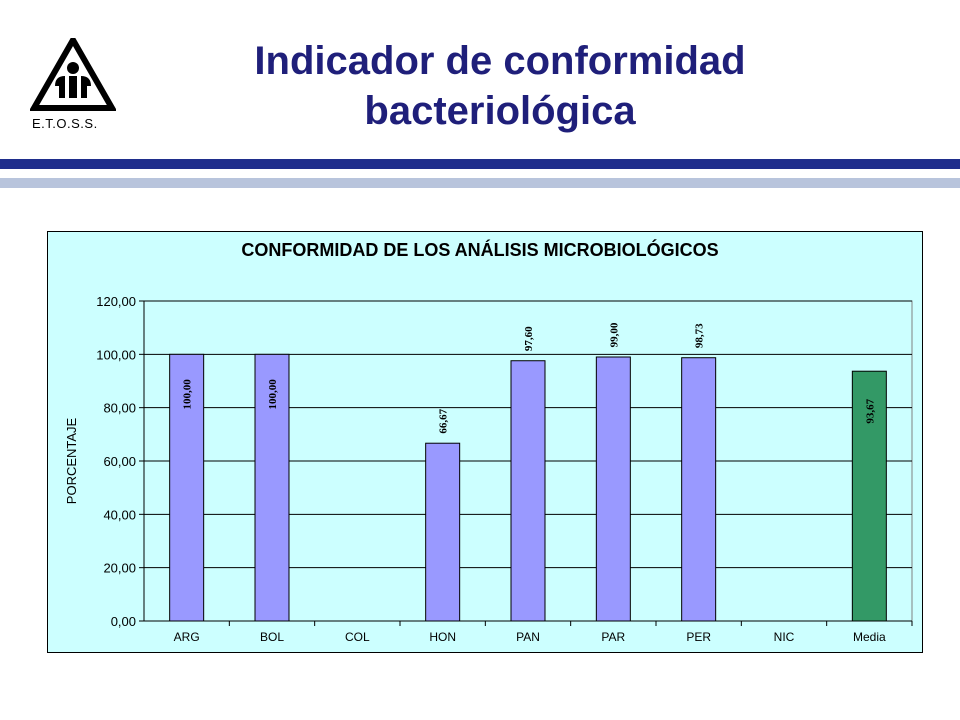  What do you see at coordinates (272, 637) in the screenshot?
I see `x-tick-label: BOL` at bounding box center [272, 637].